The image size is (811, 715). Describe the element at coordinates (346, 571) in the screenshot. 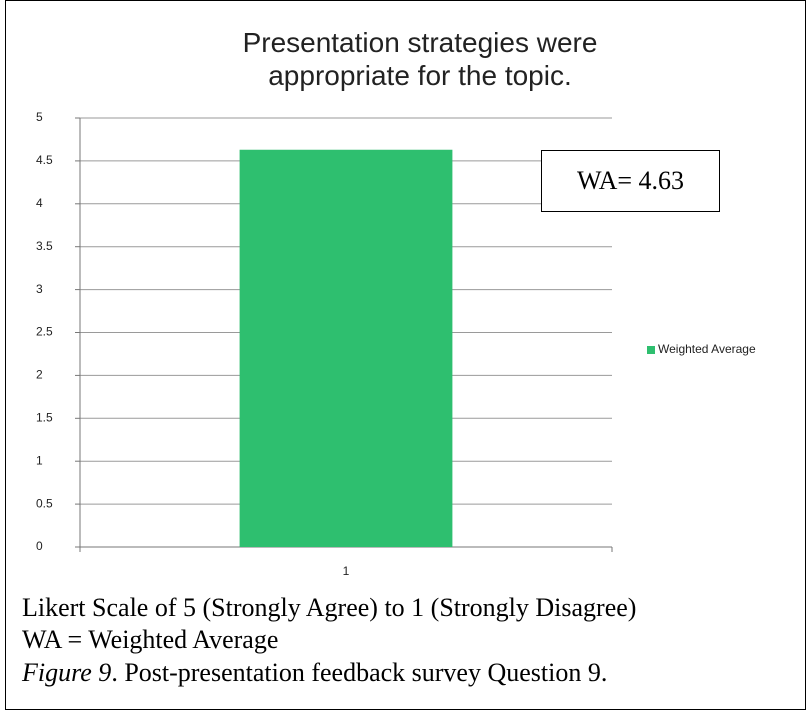

I see `x-tick-label: 1` at that location.